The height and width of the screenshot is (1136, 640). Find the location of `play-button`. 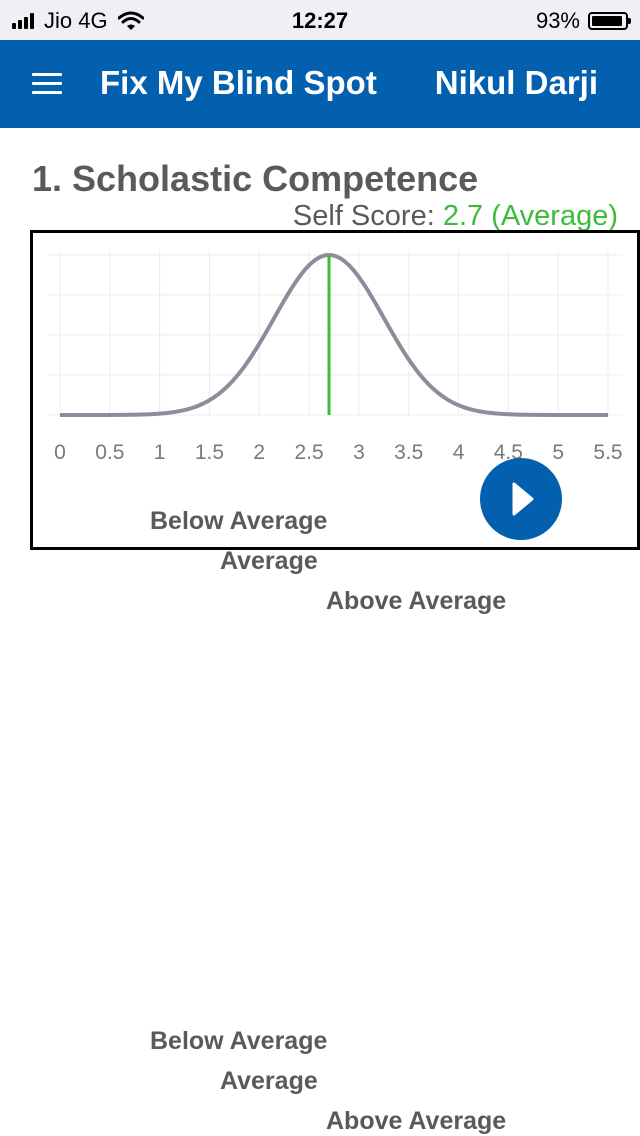

play-button is located at coordinates (521, 499).